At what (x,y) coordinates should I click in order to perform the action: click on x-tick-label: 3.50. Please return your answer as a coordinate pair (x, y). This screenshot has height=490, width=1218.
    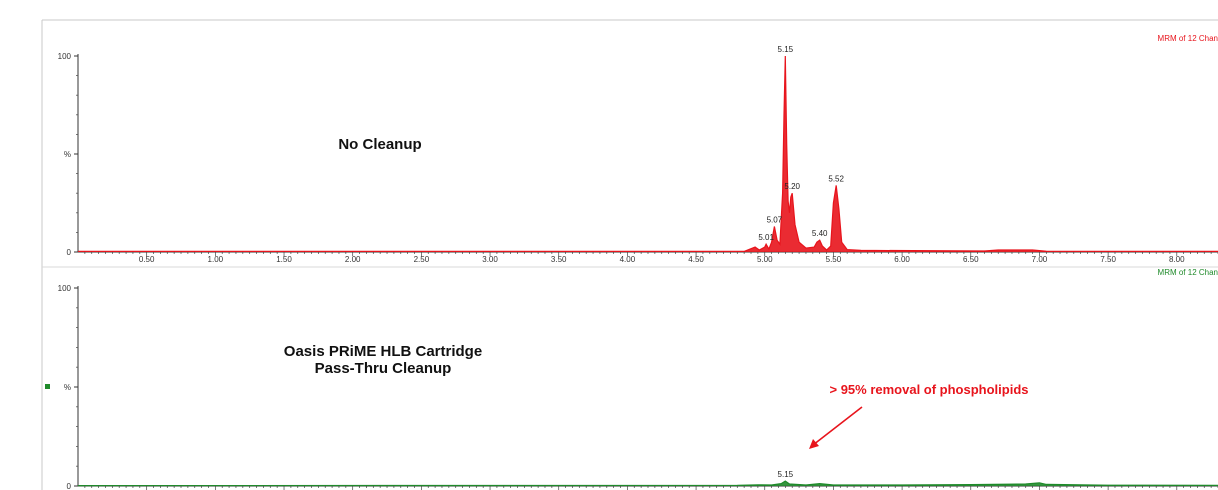
    Looking at the image, I should click on (559, 259).